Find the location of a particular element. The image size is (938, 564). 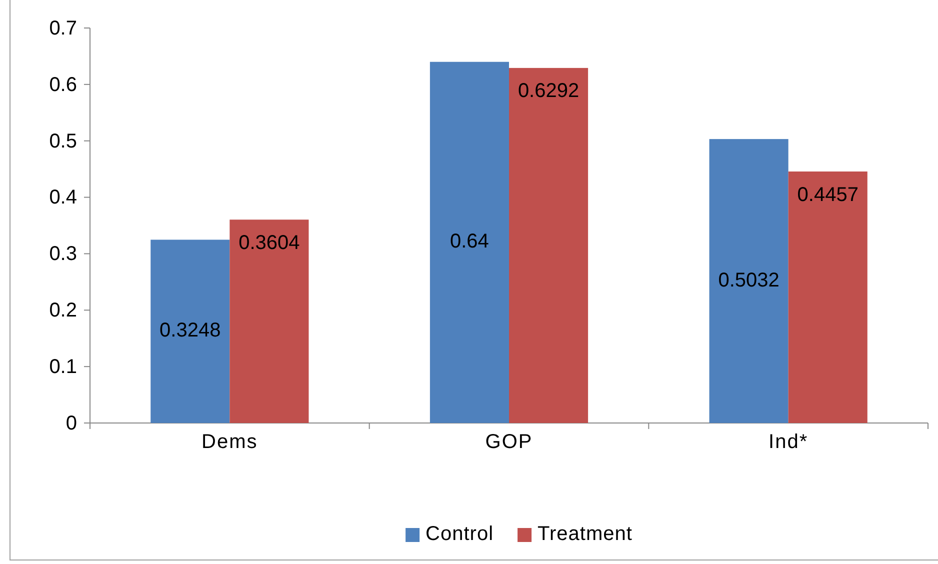

x-tick-label: GOP is located at coordinates (509, 442).